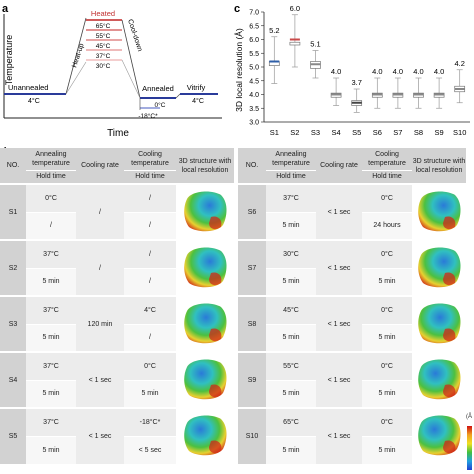 The width and height of the screenshot is (474, 474). Describe the element at coordinates (367, 58) in the screenshot. I see `boxplot-marks: 5.2 6.0 5.1 4.0 3.7 4.0 4.0 4.0 4.0 4.2` at that location.